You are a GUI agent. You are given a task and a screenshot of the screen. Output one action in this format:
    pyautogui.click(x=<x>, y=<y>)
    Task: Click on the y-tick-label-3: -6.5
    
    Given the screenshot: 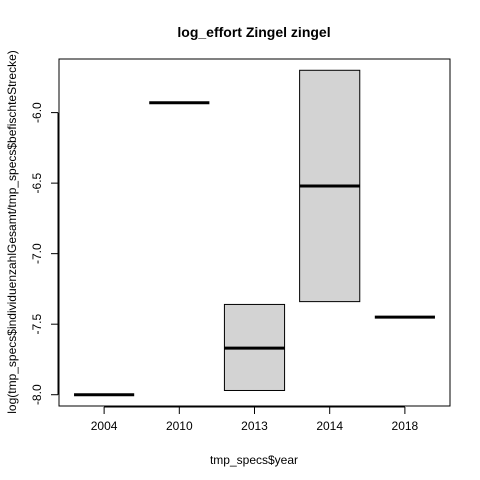 What is the action you would take?
    pyautogui.click(x=37, y=182)
    